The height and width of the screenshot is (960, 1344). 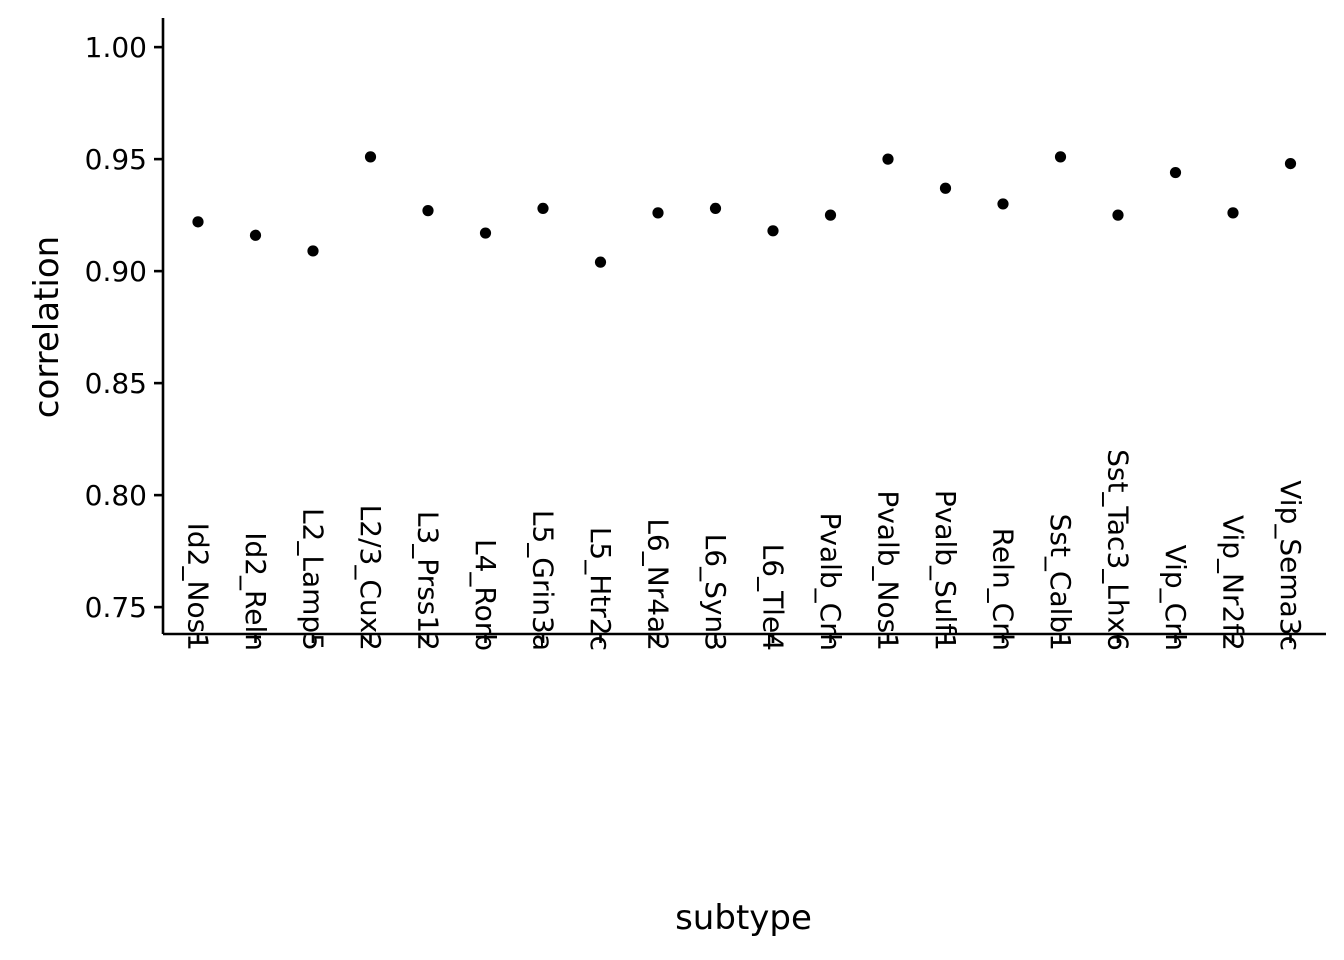 I want to click on data-point-l6-tle4, so click(x=773, y=231).